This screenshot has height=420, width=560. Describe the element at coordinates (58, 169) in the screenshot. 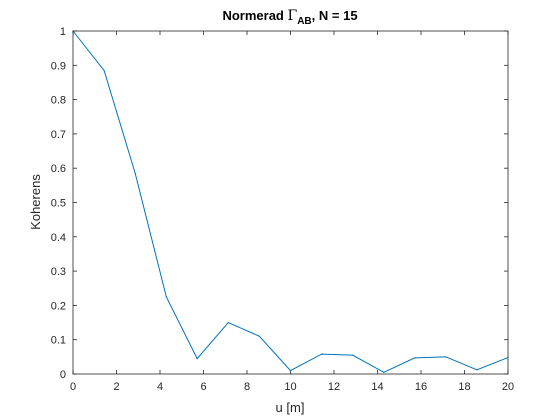

I see `y-tick-label: 0.6` at that location.